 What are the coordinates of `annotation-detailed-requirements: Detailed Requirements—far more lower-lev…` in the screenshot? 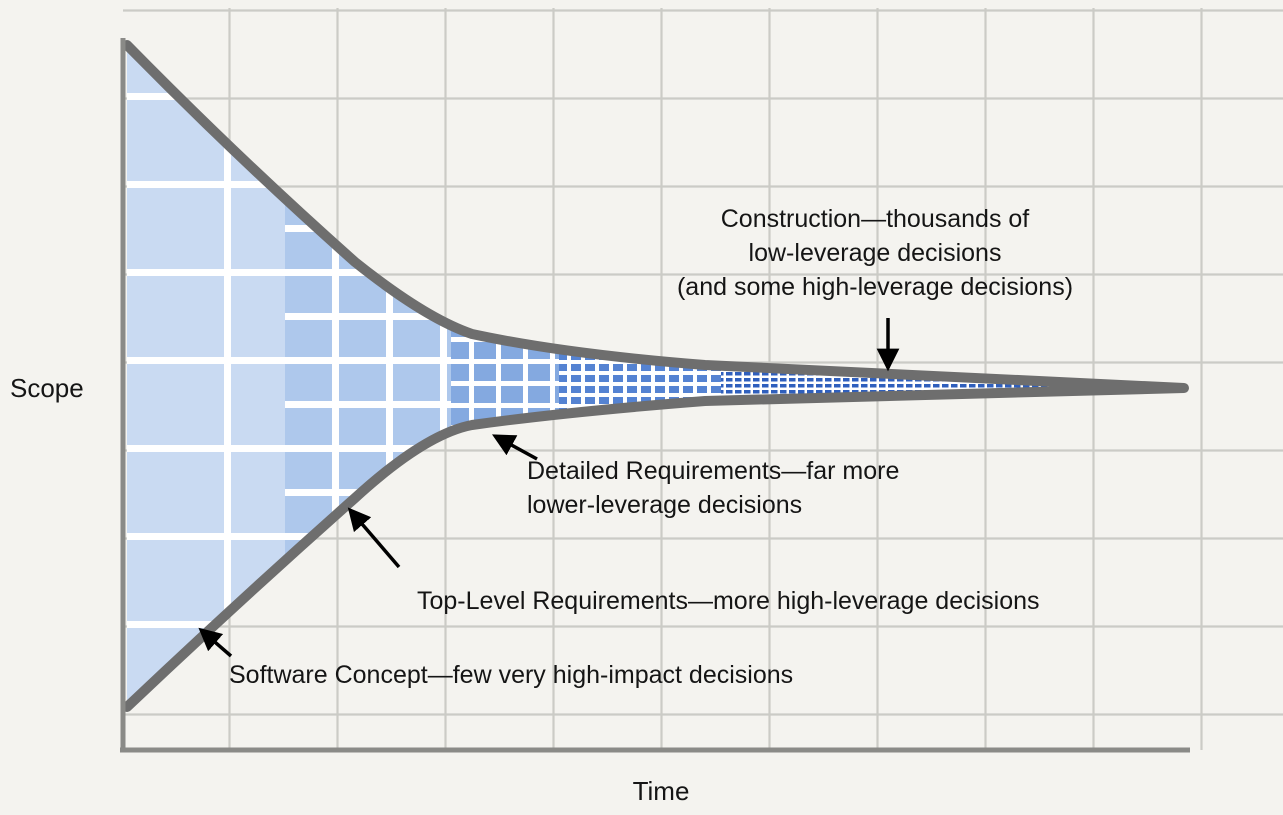 It's located at (713, 488).